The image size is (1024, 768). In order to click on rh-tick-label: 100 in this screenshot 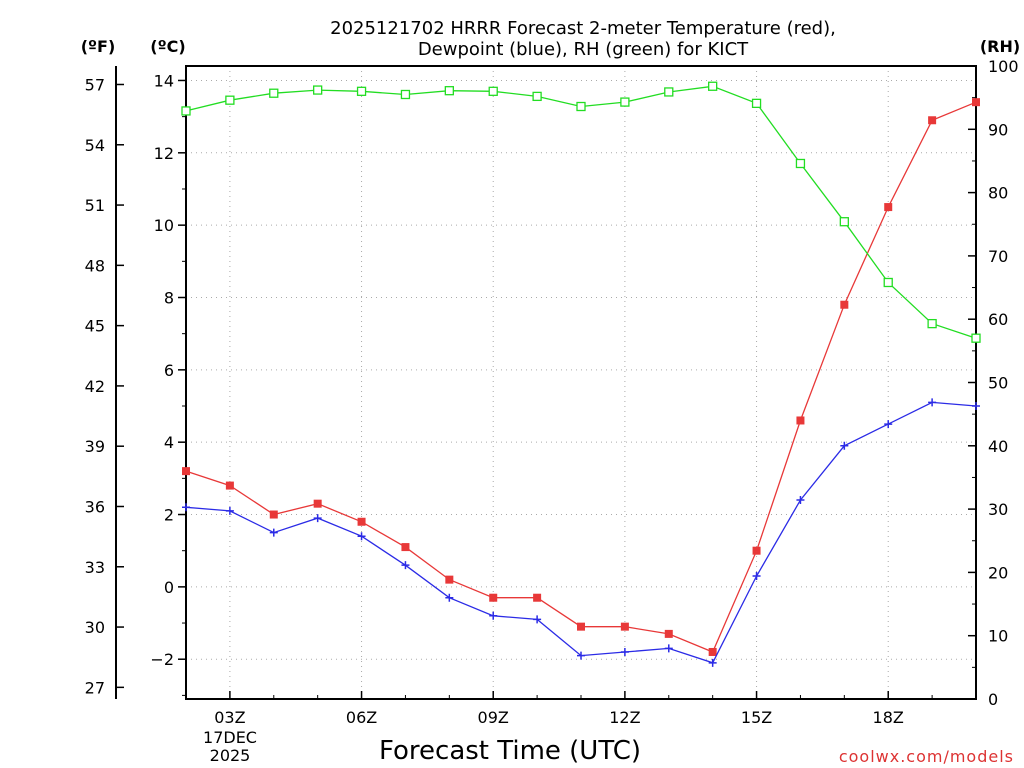, I will do `click(1003, 66)`.